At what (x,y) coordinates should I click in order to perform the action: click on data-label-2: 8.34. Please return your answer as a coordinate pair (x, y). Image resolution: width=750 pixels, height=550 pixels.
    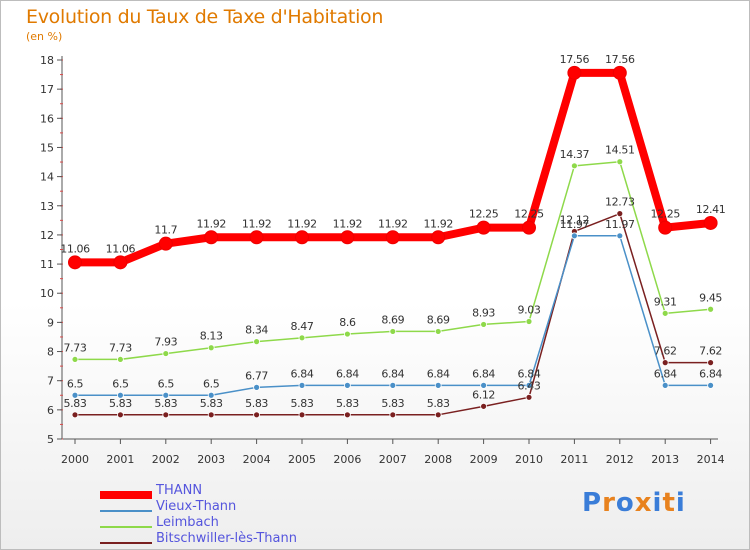
    Looking at the image, I should click on (256, 330).